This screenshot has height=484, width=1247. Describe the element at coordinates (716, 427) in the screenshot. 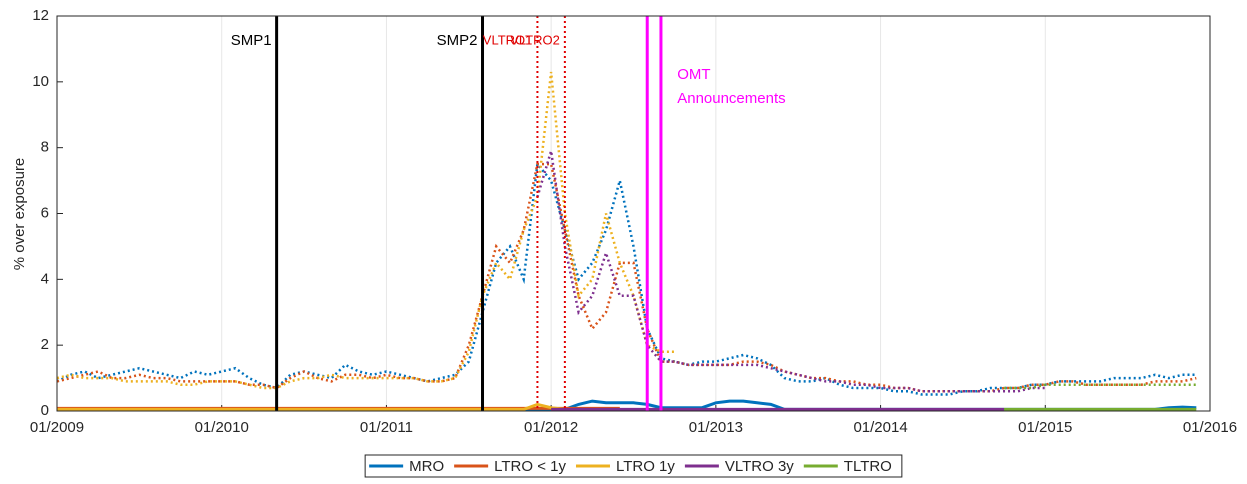

I see `x-tick-label: 01/2013` at that location.